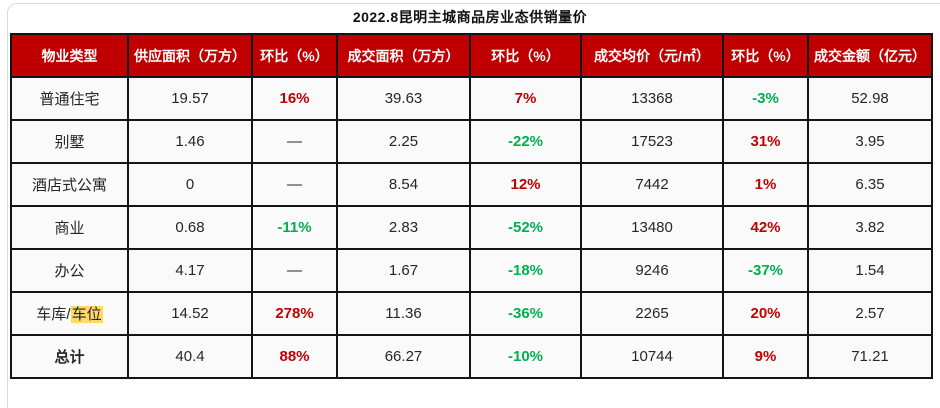  Describe the element at coordinates (652, 55) in the screenshot. I see `column-header: 成交均价（元/㎡）` at that location.